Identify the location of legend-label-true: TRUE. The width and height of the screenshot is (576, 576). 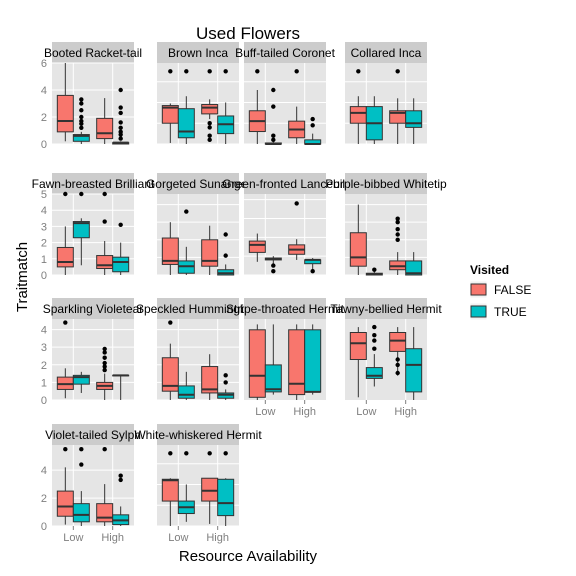
(510, 312).